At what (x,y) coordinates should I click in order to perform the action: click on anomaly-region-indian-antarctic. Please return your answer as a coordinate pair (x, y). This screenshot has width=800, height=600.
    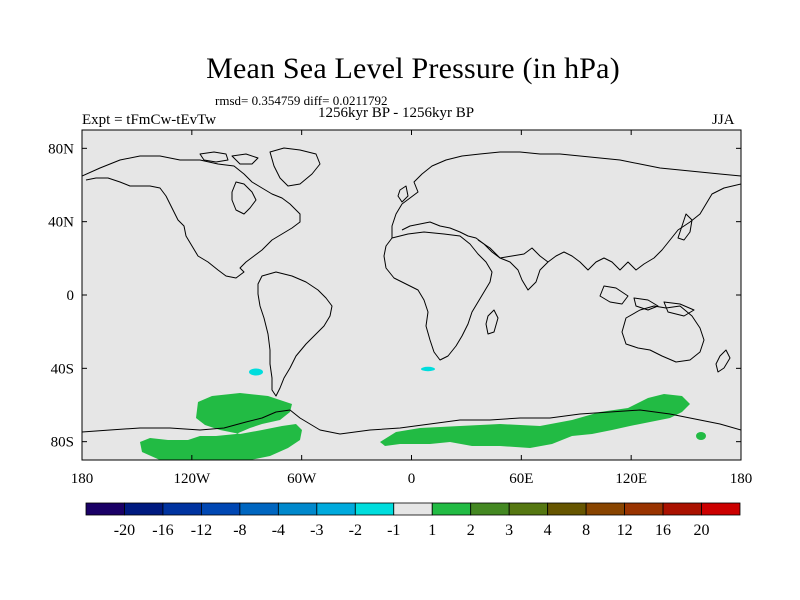
    Looking at the image, I should click on (535, 421).